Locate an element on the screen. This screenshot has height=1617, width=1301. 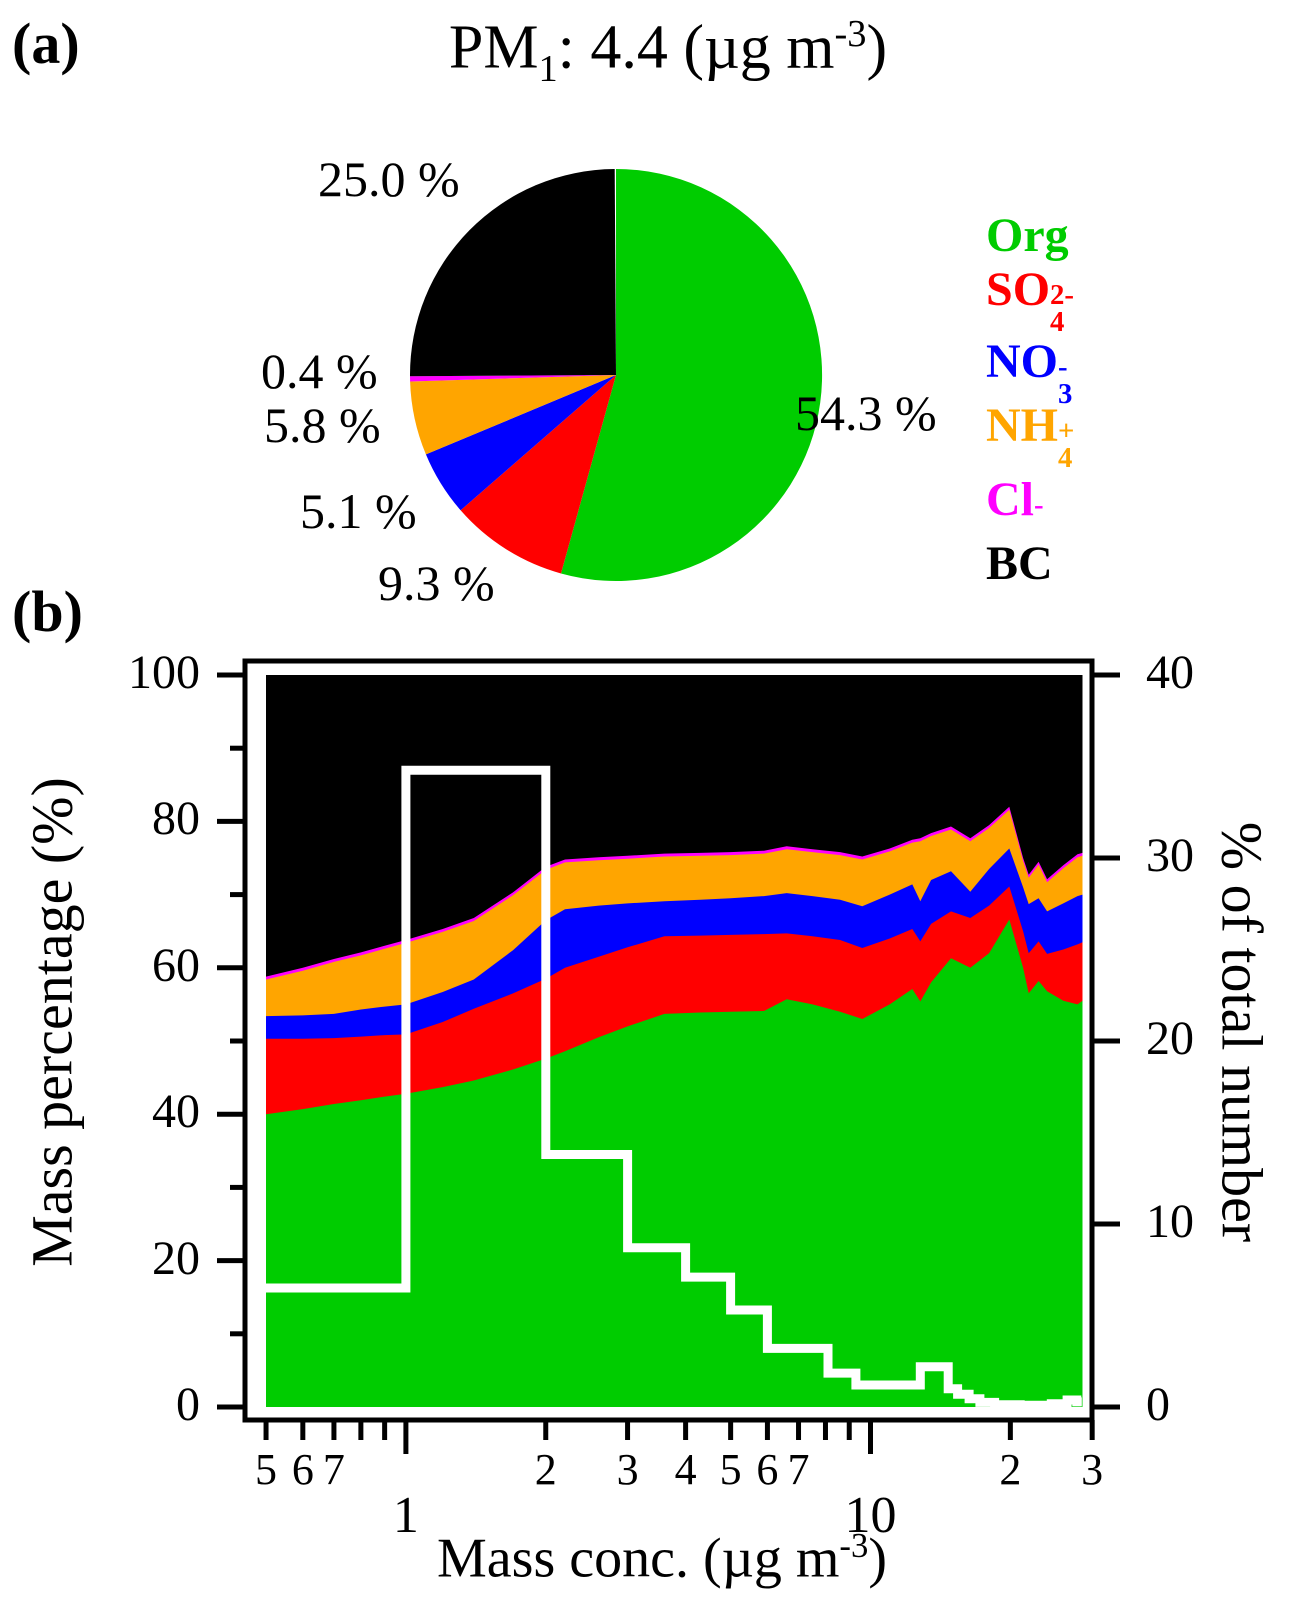
pie-label-nh4: 5.8 % is located at coordinates (322, 425).